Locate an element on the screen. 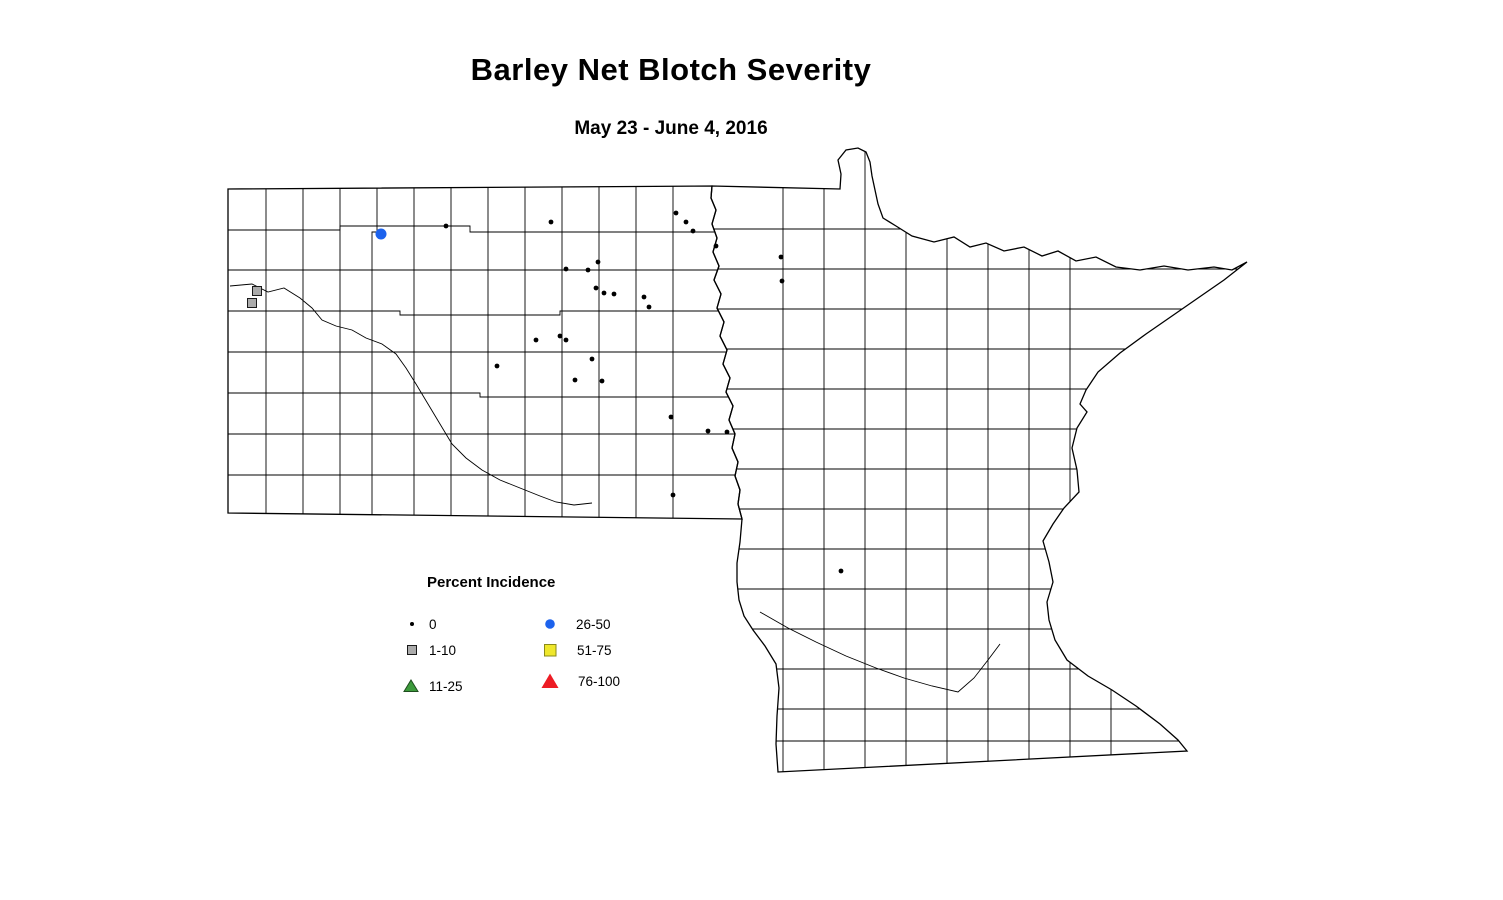  gray-square-icon is located at coordinates (412, 650).